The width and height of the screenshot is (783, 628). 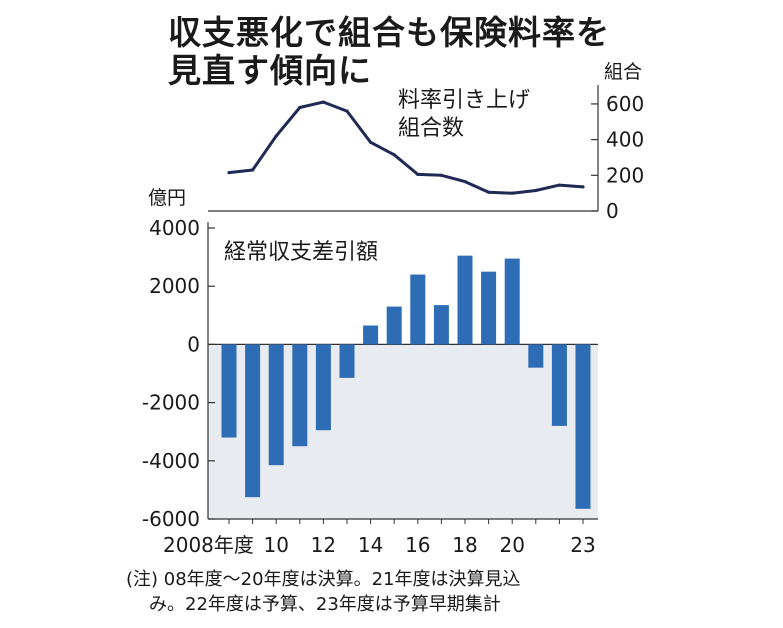 What do you see at coordinates (612, 211) in the screenshot?
I see `line-y-tick-label: 0` at bounding box center [612, 211].